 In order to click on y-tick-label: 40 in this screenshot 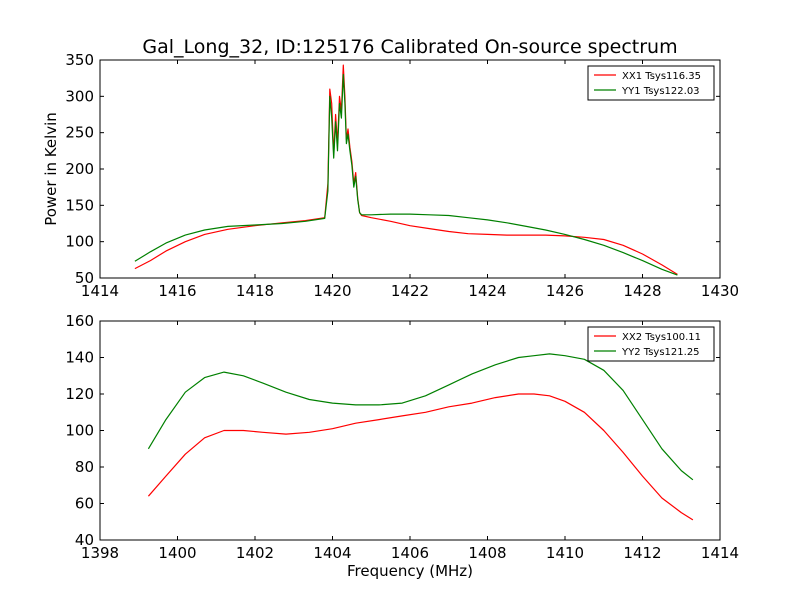, I will do `click(84, 540)`.